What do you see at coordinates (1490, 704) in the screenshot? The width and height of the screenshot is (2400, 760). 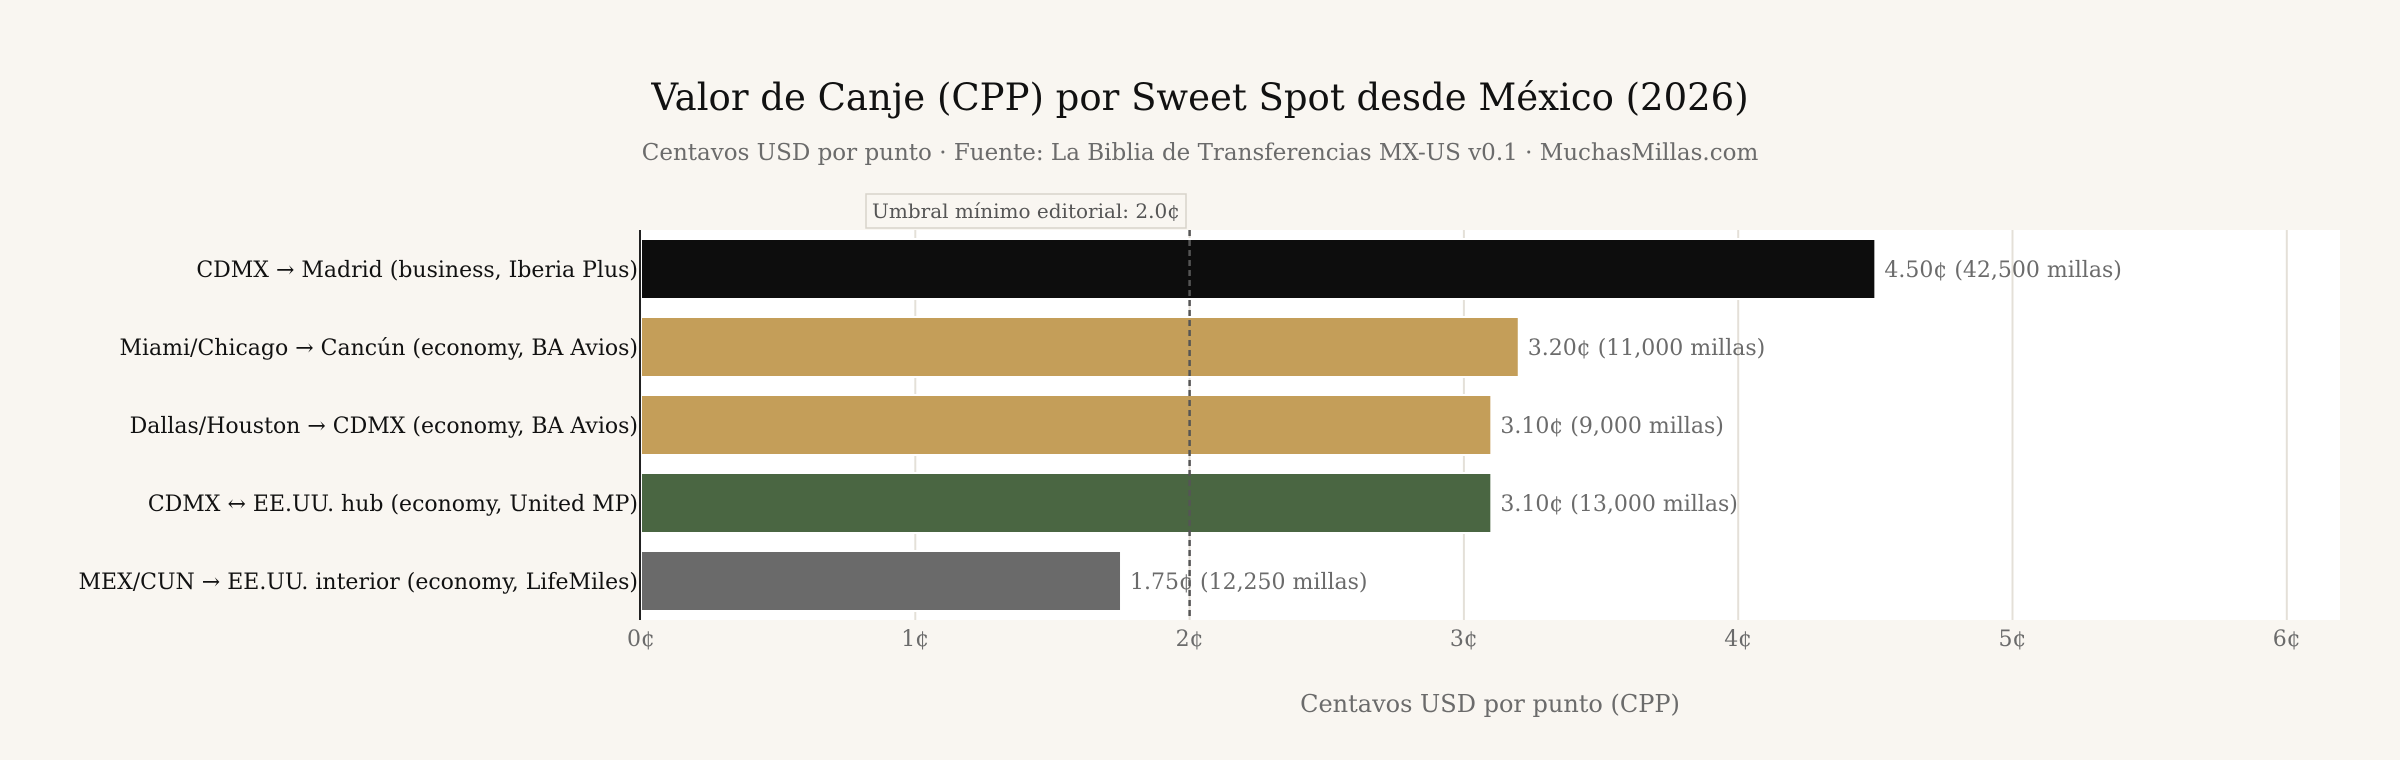 I see `x-axis-title: Centavos USD por punto (CPP)` at bounding box center [1490, 704].